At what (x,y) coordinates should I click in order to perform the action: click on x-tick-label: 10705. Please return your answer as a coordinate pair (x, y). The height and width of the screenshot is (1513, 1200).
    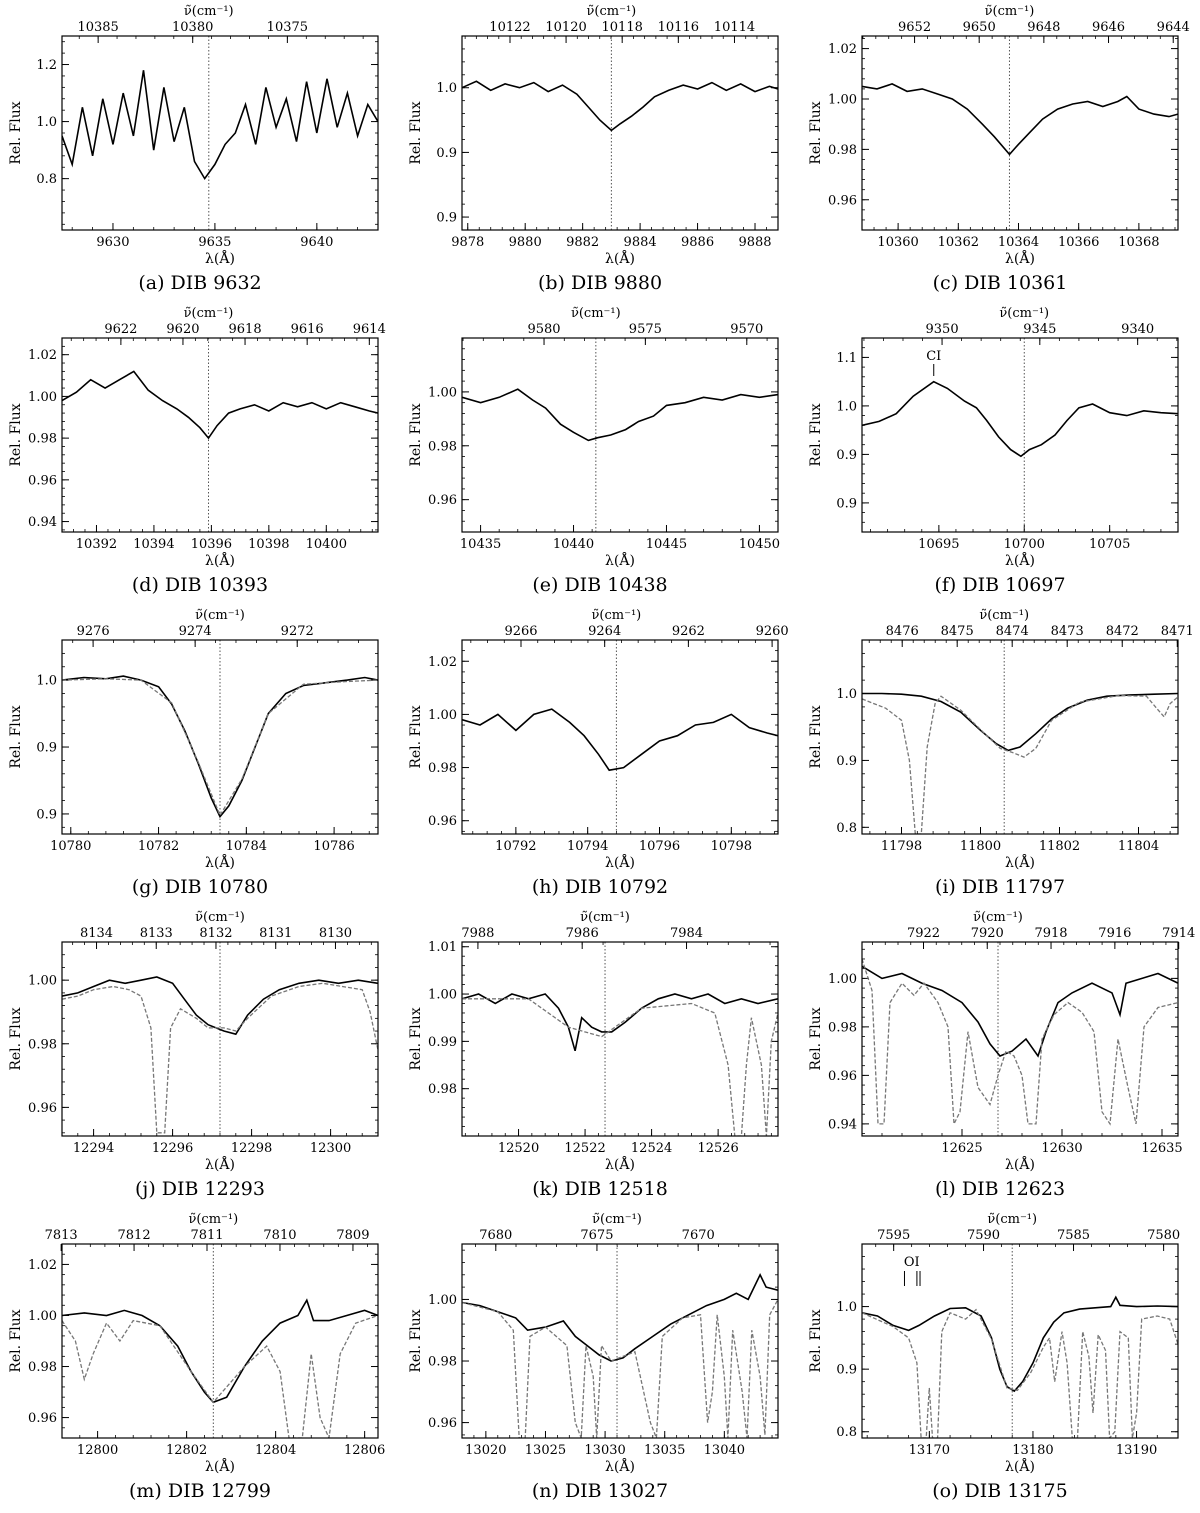
    Looking at the image, I should click on (1109, 544).